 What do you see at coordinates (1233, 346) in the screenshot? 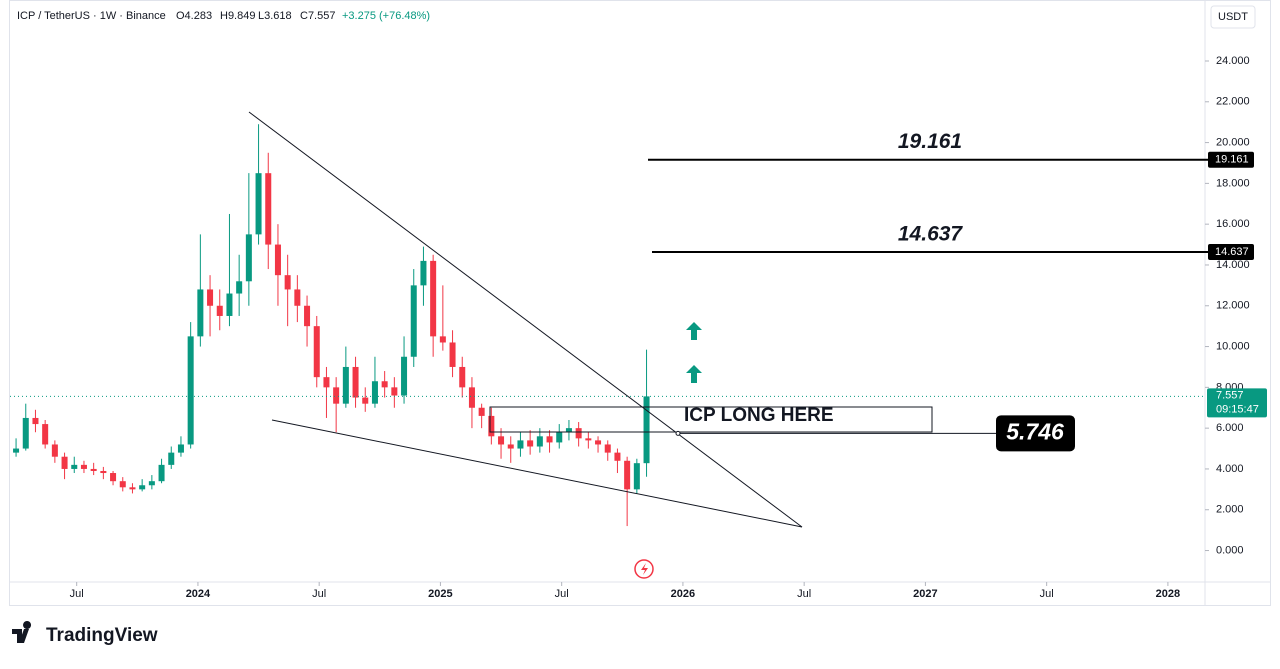
I see `y-tick-label: 10.000` at bounding box center [1233, 346].